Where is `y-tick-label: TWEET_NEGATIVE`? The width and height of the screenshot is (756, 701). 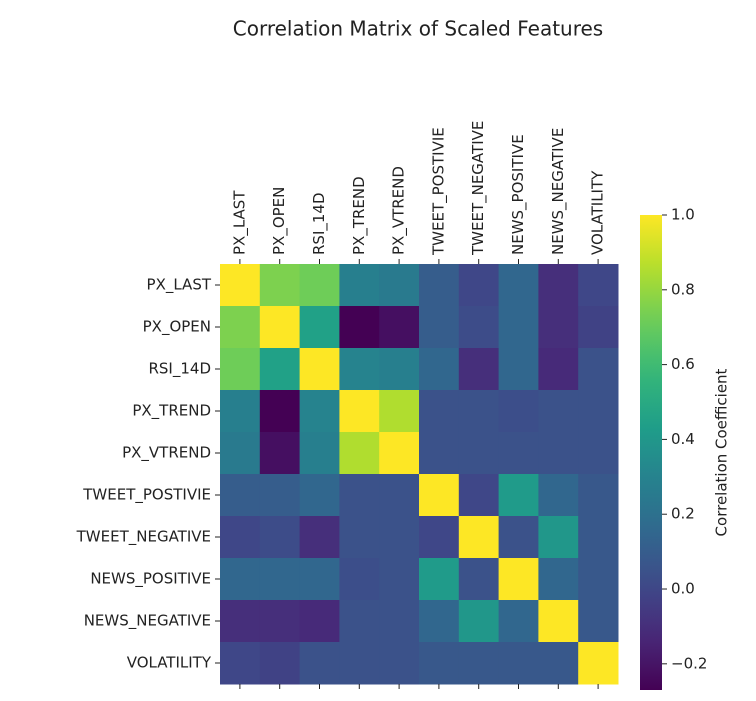 y-tick-label: TWEET_NEGATIVE is located at coordinates (143, 537).